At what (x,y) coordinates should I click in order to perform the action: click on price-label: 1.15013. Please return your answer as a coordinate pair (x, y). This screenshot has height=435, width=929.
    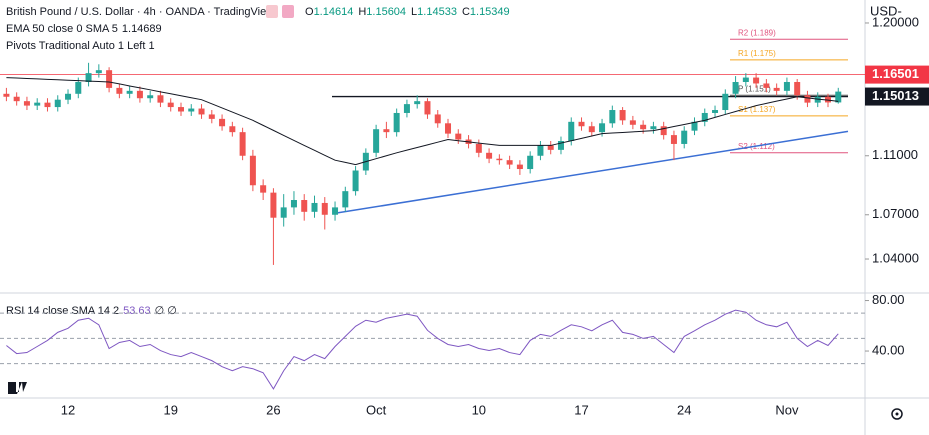
    Looking at the image, I should click on (895, 95).